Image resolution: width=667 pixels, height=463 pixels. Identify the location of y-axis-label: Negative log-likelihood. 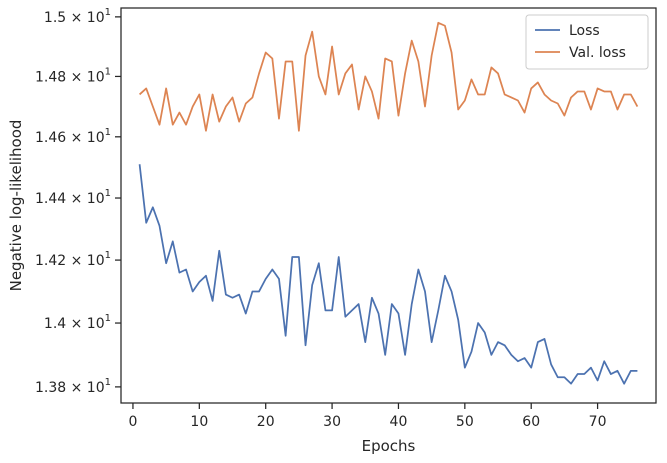
(16, 206).